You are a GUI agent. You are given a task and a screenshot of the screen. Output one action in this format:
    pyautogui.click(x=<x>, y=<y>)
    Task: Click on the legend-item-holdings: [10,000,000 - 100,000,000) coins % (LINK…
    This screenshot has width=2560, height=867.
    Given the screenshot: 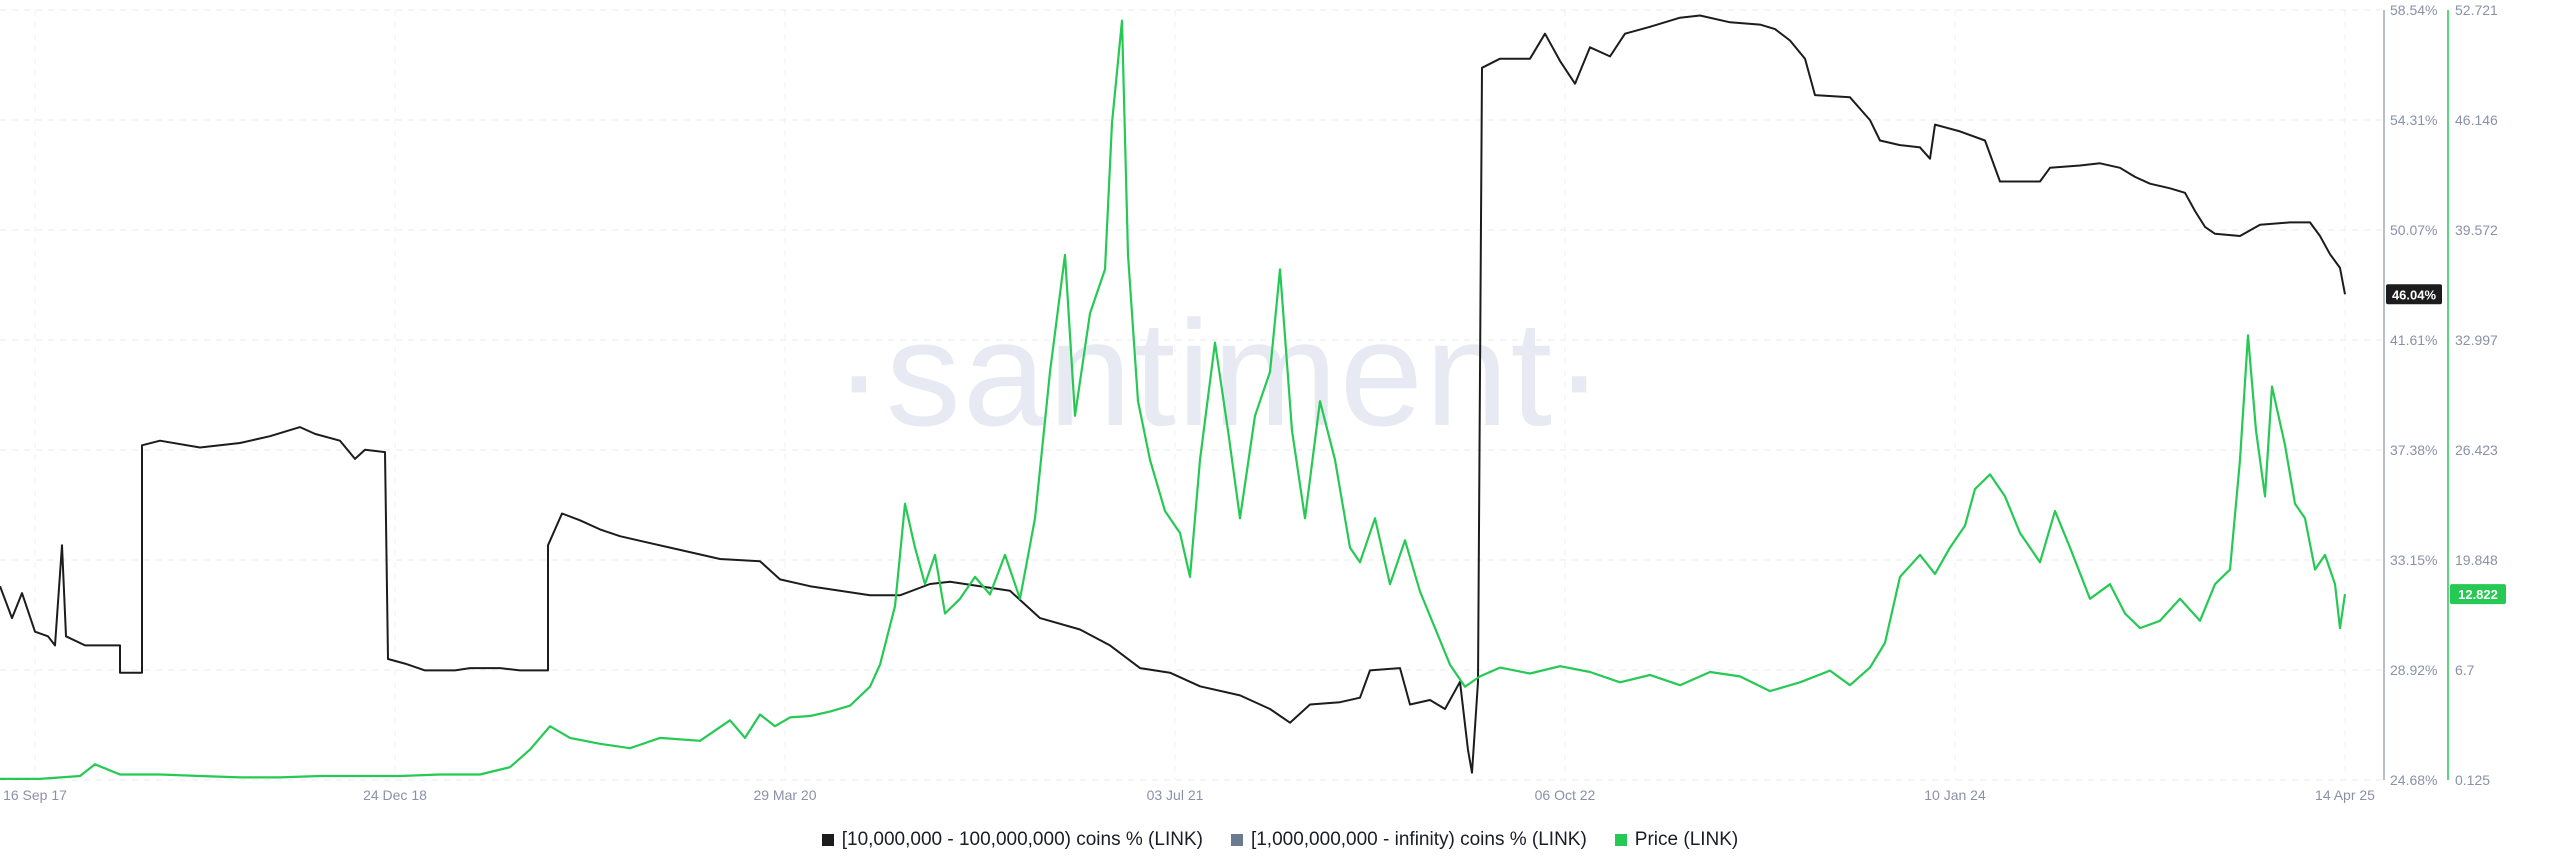 What is the action you would take?
    pyautogui.click(x=1012, y=840)
    